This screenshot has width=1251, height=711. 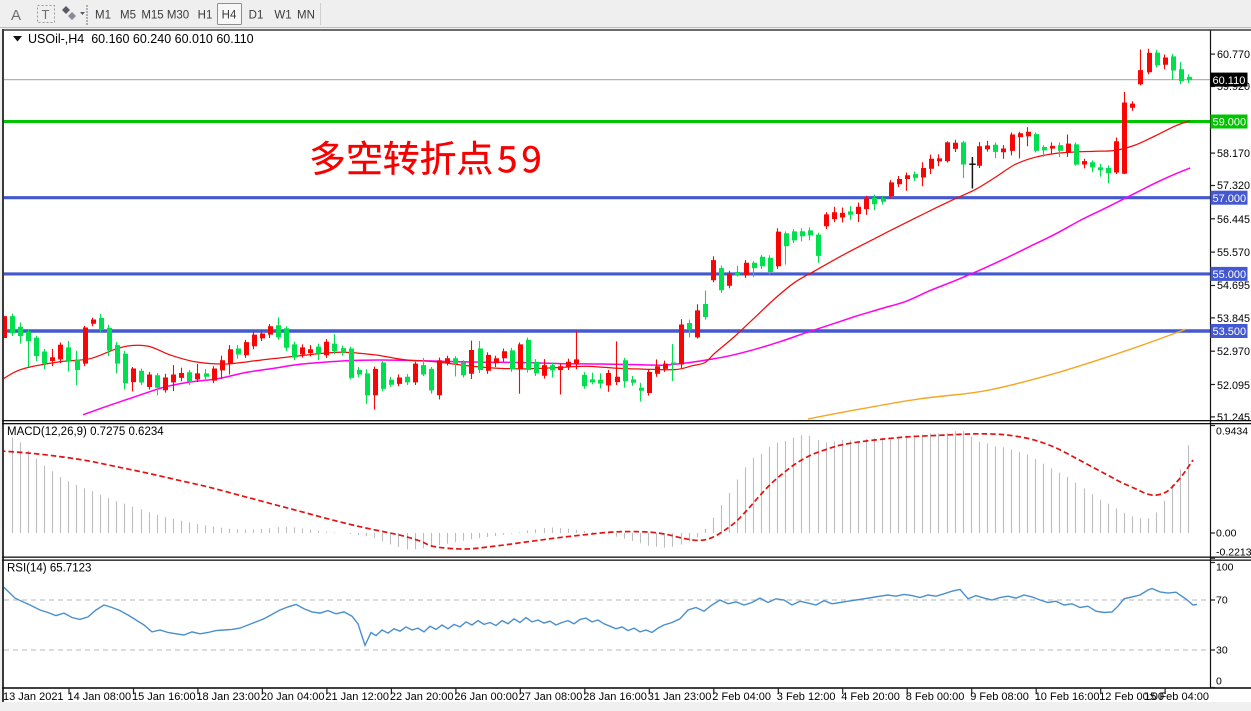 What do you see at coordinates (103, 16) in the screenshot?
I see `svg-text: M1` at bounding box center [103, 16].